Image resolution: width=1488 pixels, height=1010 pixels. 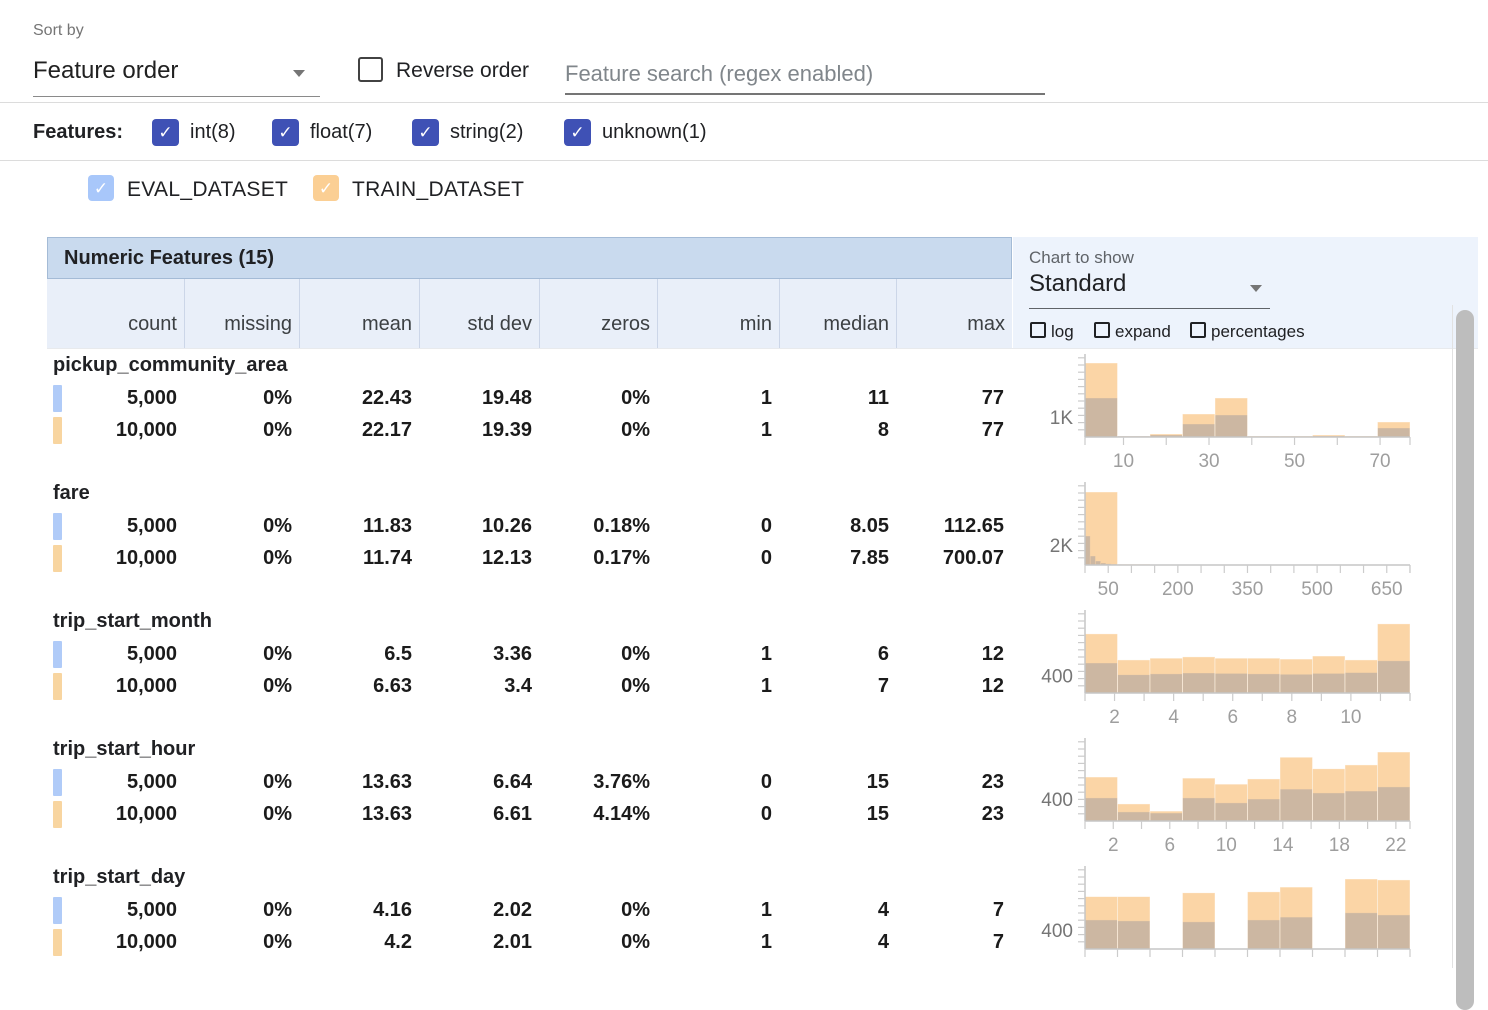 I want to click on feature-name: pickup_community_area, so click(x=170, y=365).